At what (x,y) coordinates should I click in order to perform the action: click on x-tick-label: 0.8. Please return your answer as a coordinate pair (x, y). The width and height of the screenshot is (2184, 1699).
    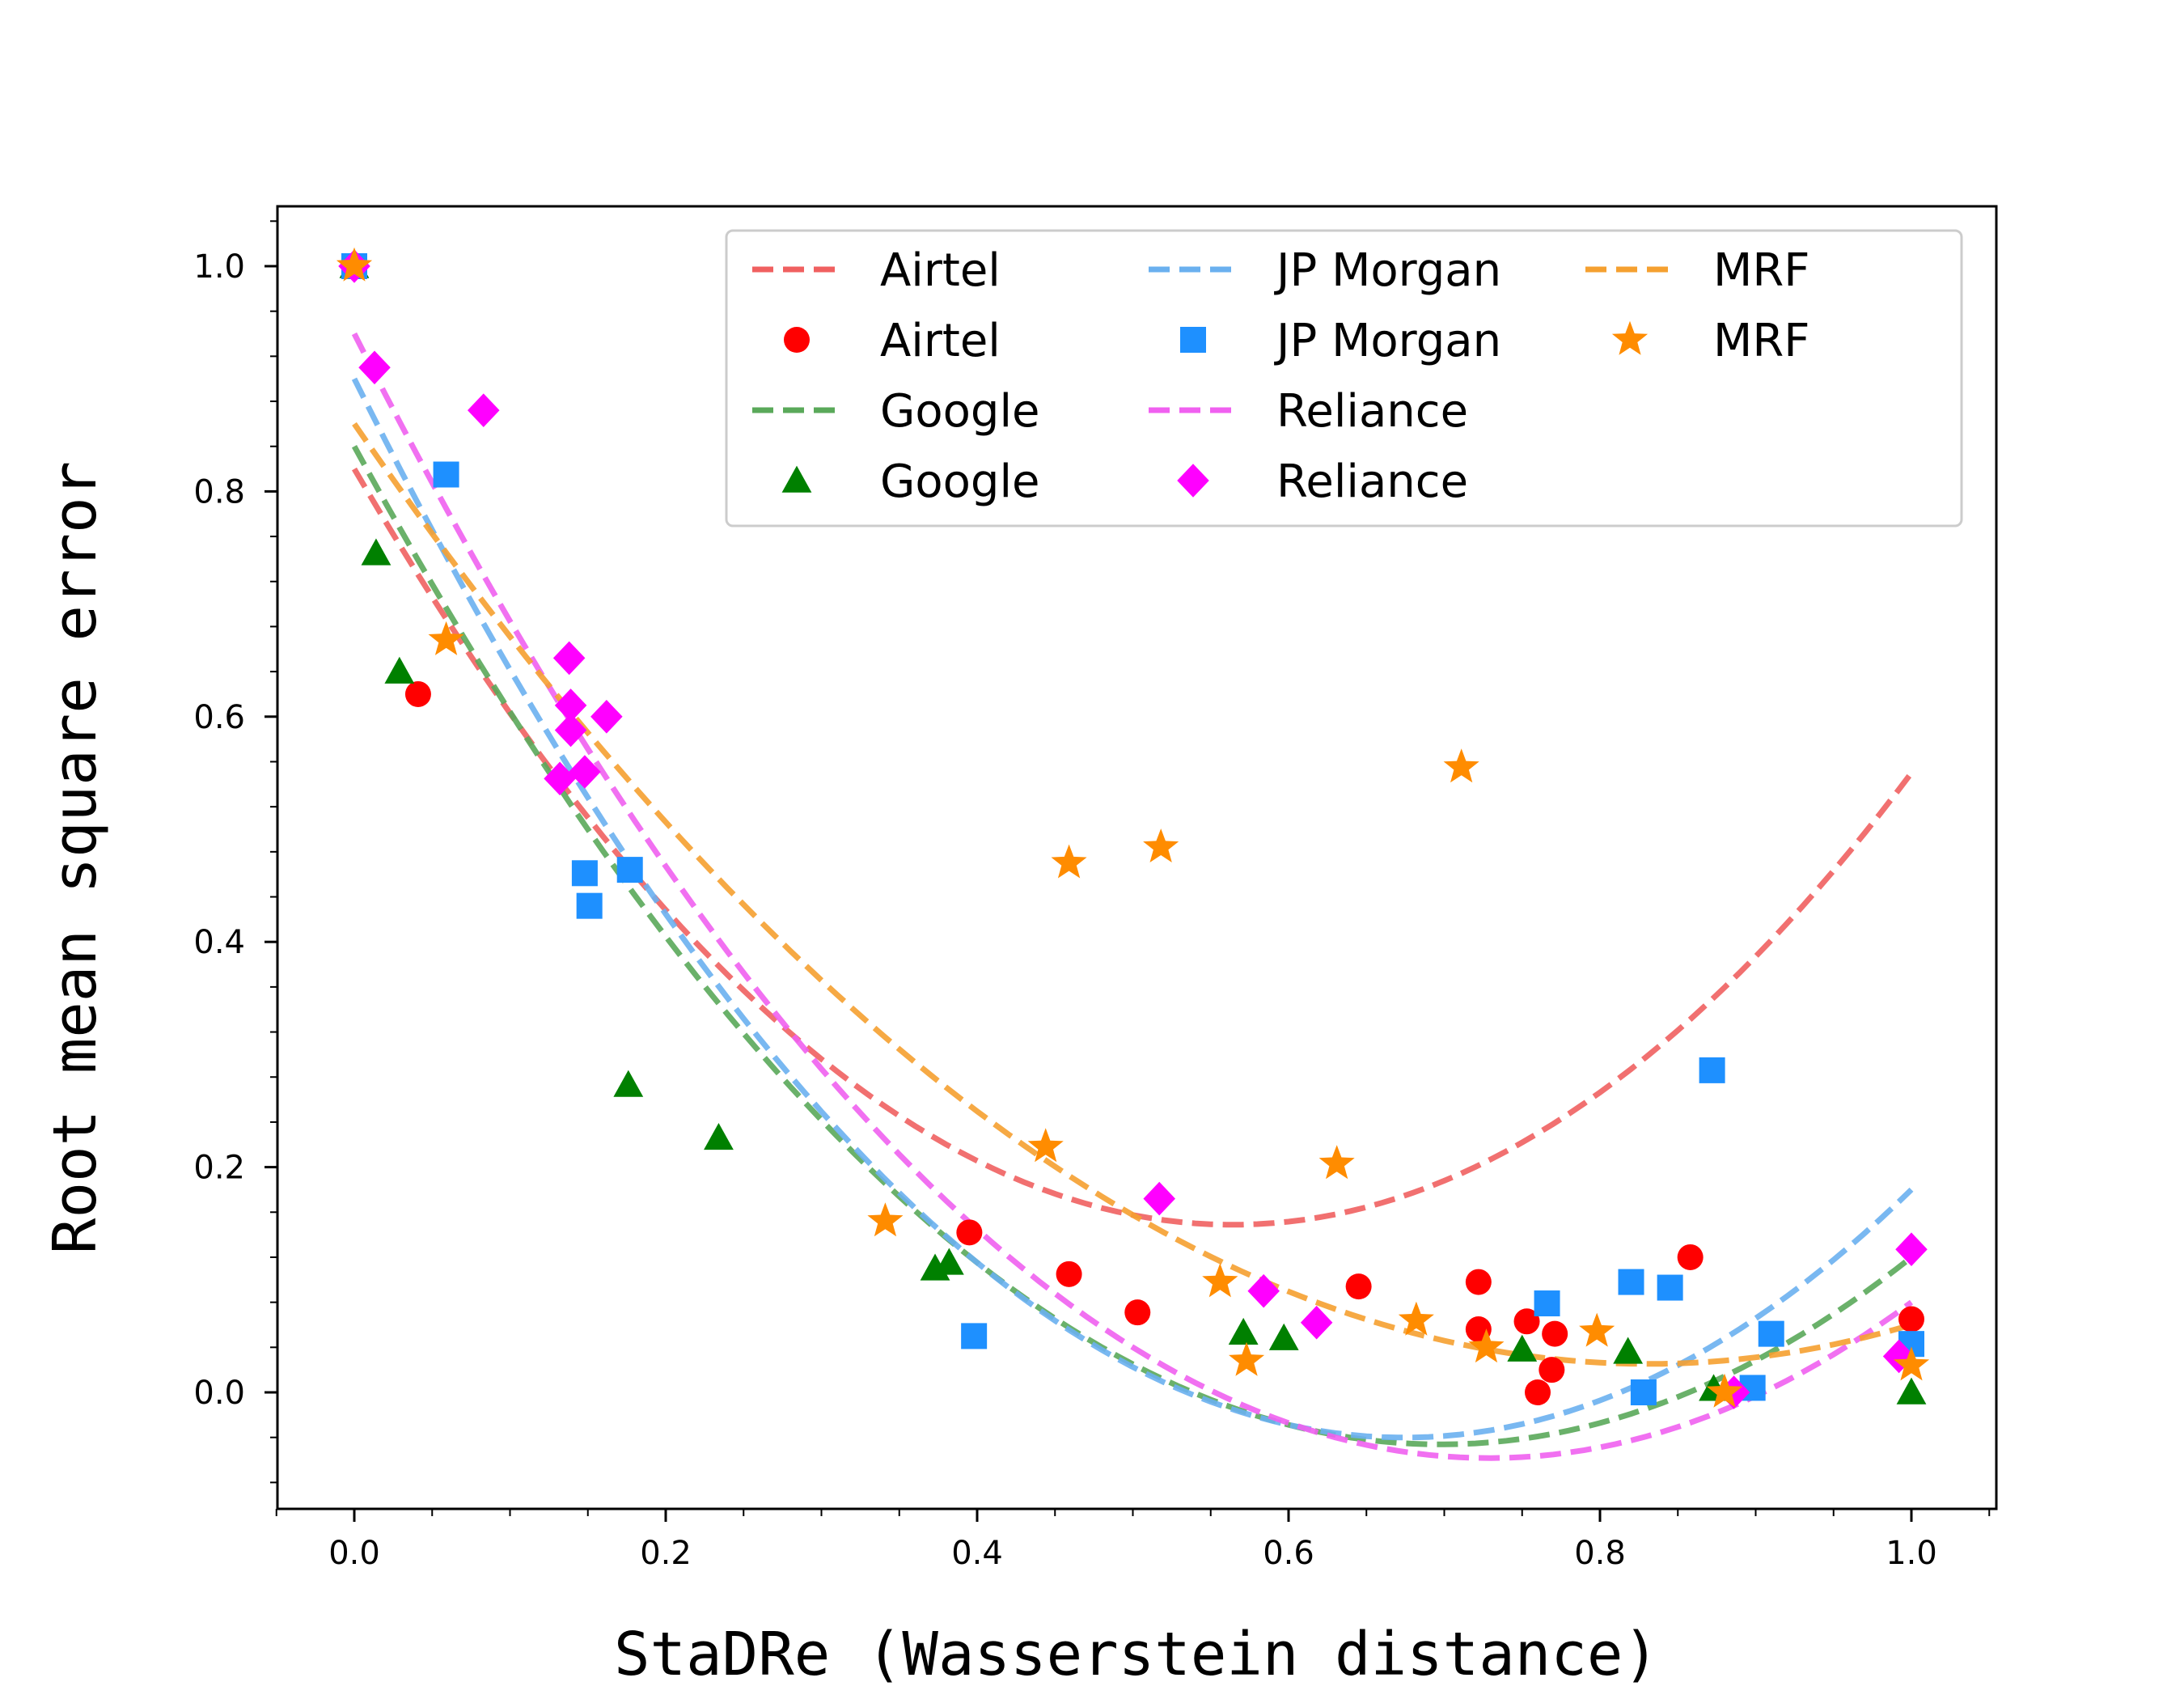
    Looking at the image, I should click on (1600, 1553).